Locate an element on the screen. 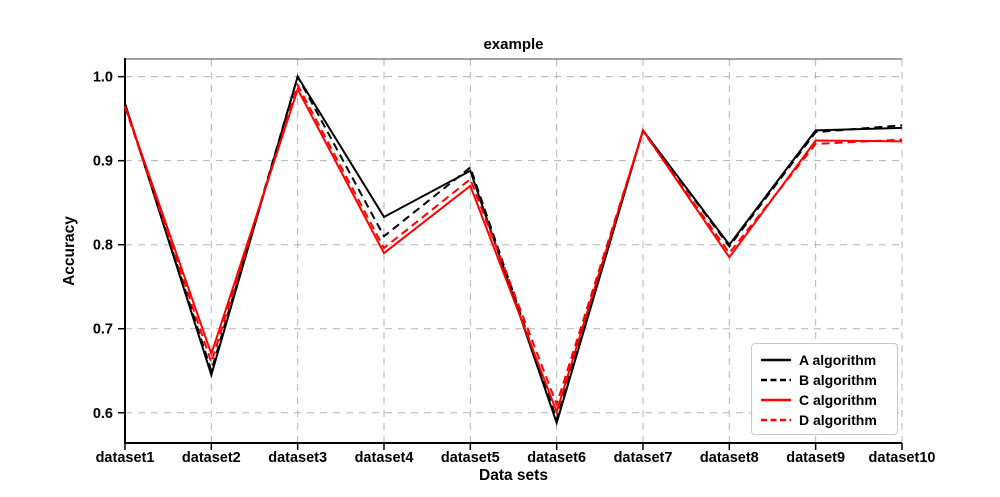  y-tick-label: 0.7 is located at coordinates (103, 330).